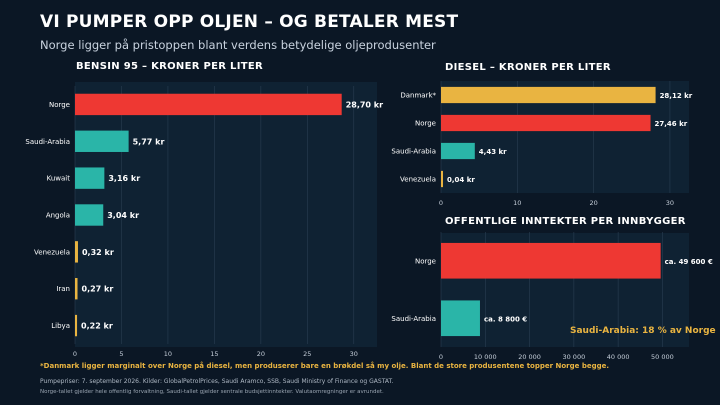 This screenshot has width=720, height=405. I want to click on diesel-category-label: Venezuela, so click(418, 180).